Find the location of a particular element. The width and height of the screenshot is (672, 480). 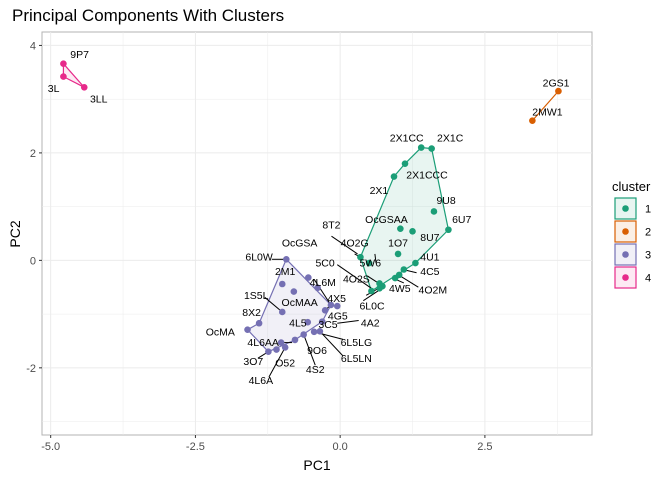

point-2M1 is located at coordinates (282, 284).